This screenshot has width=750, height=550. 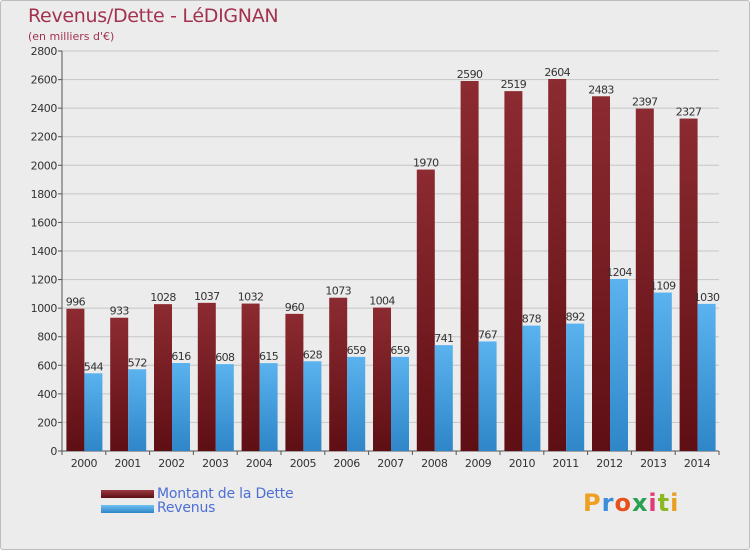 What do you see at coordinates (608, 503) in the screenshot?
I see `logo-letter: r` at bounding box center [608, 503].